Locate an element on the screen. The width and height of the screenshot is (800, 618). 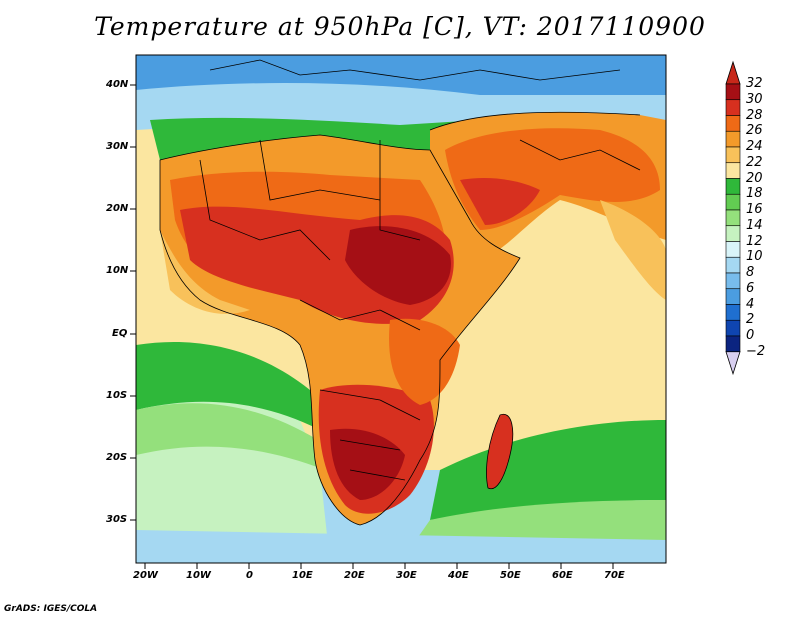
lon-label: 0 is located at coordinates (249, 575).